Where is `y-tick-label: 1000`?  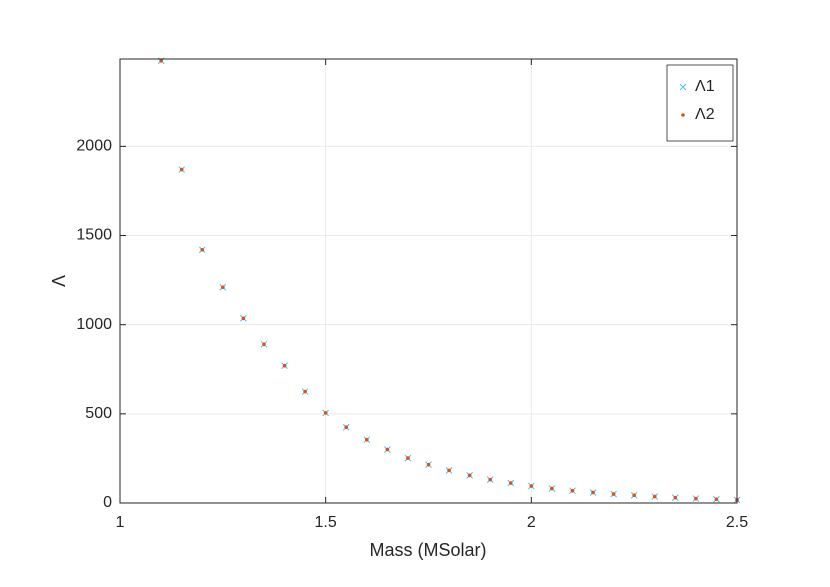 y-tick-label: 1000 is located at coordinates (94, 324).